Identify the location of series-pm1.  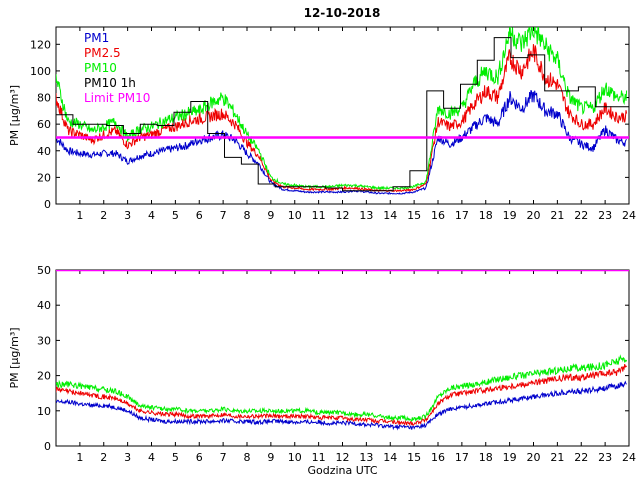
(341, 405).